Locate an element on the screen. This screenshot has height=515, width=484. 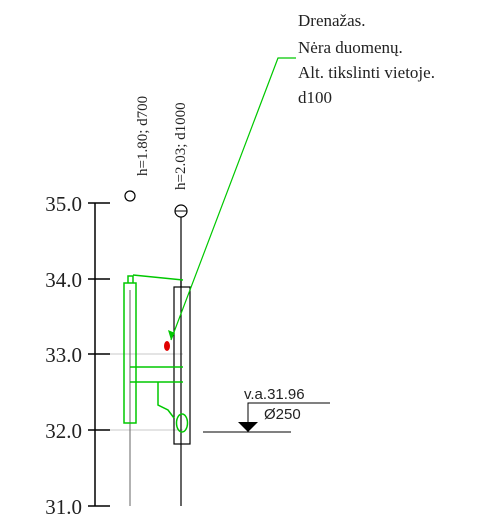
well-2-label: h=2.03; d1000 is located at coordinates (181, 146).